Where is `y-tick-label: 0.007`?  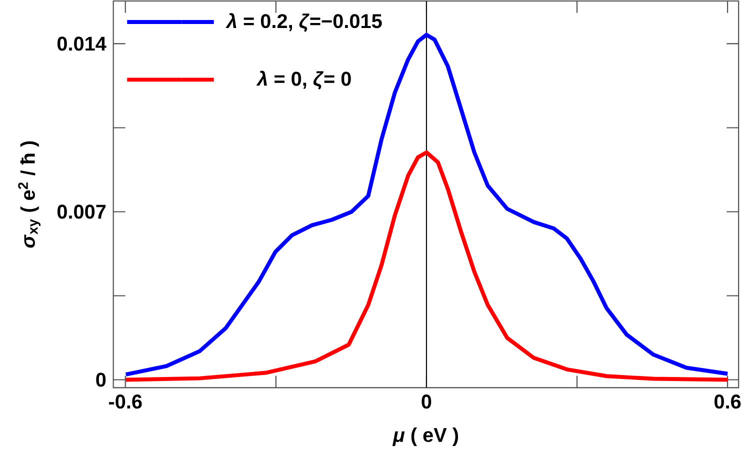
y-tick-label: 0.007 is located at coordinates (81, 211).